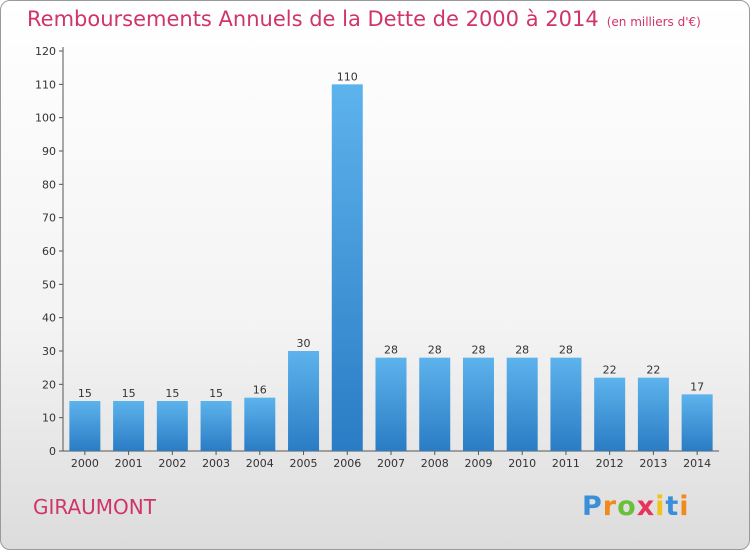 This screenshot has height=550, width=750. I want to click on logo-letter: t, so click(672, 506).